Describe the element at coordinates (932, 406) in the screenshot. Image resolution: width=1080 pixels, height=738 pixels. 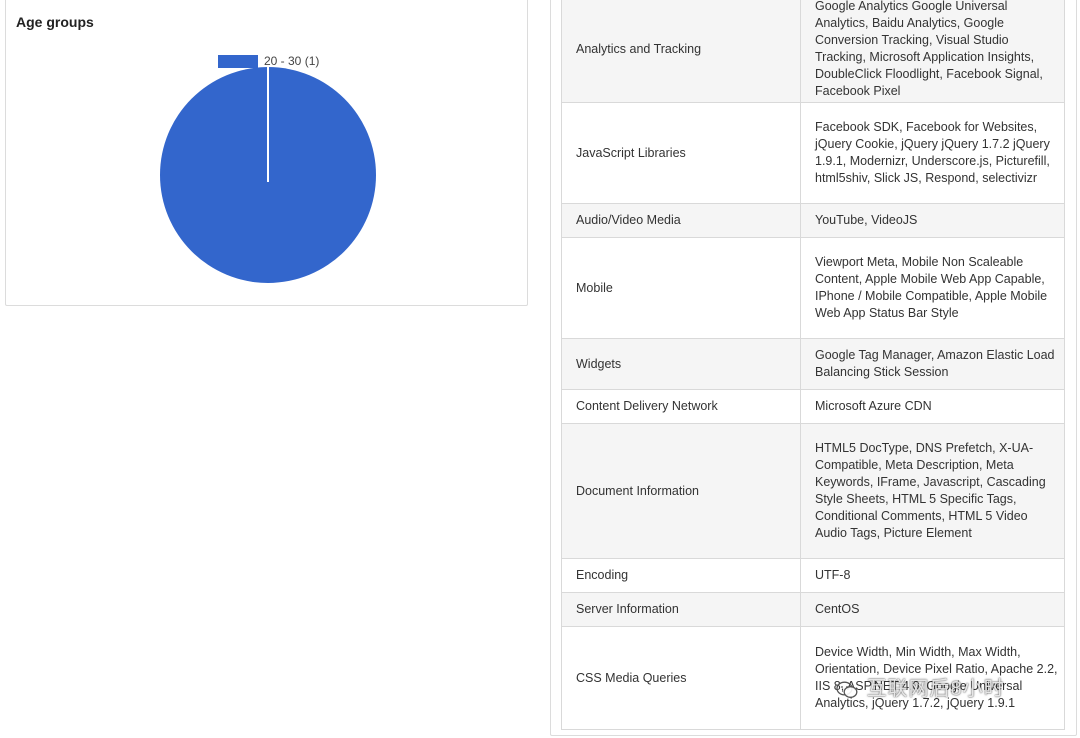
I see `row-value: Microsoft Azure CDN` at that location.